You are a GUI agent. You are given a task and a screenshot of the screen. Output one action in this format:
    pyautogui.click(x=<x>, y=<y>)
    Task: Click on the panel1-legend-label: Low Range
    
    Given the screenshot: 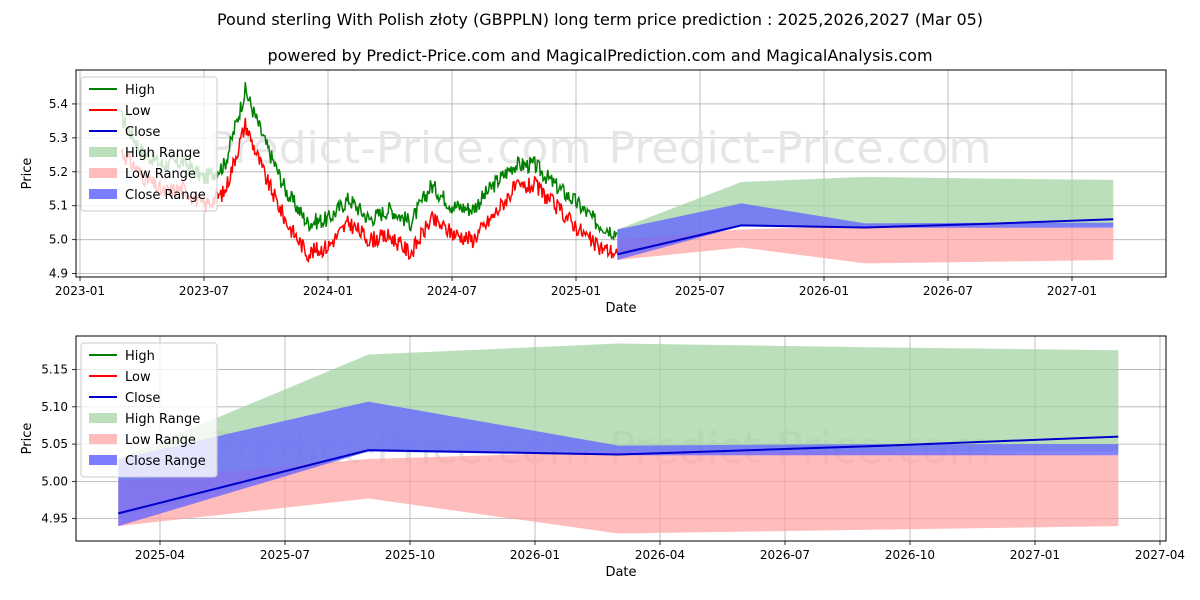 What is the action you would take?
    pyautogui.click(x=160, y=174)
    